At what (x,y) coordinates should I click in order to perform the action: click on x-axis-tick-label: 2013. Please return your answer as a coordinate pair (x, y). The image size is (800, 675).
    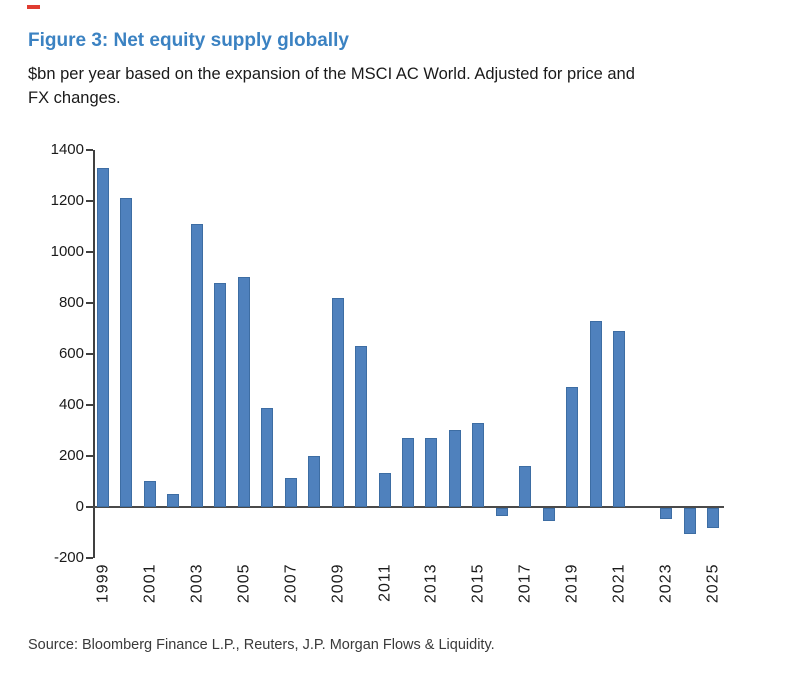
    Looking at the image, I should click on (431, 583).